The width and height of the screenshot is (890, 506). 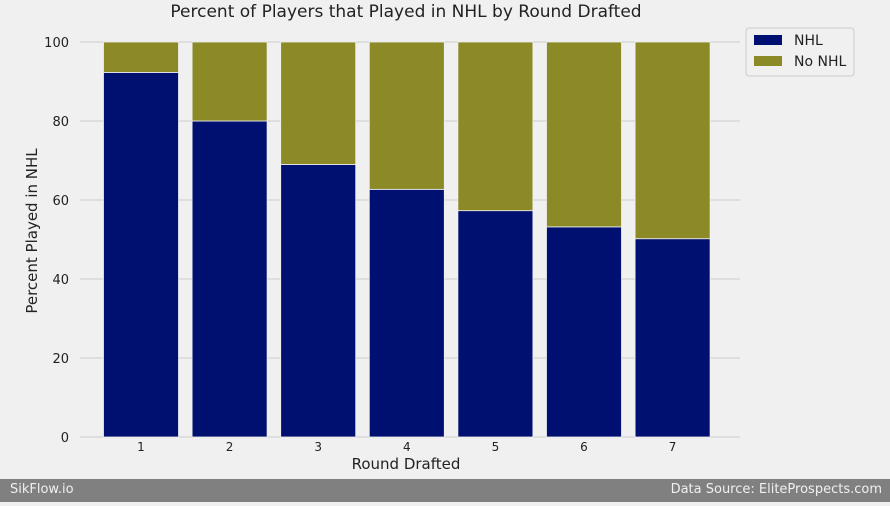 I want to click on x-tick-label: 3, so click(x=318, y=447).